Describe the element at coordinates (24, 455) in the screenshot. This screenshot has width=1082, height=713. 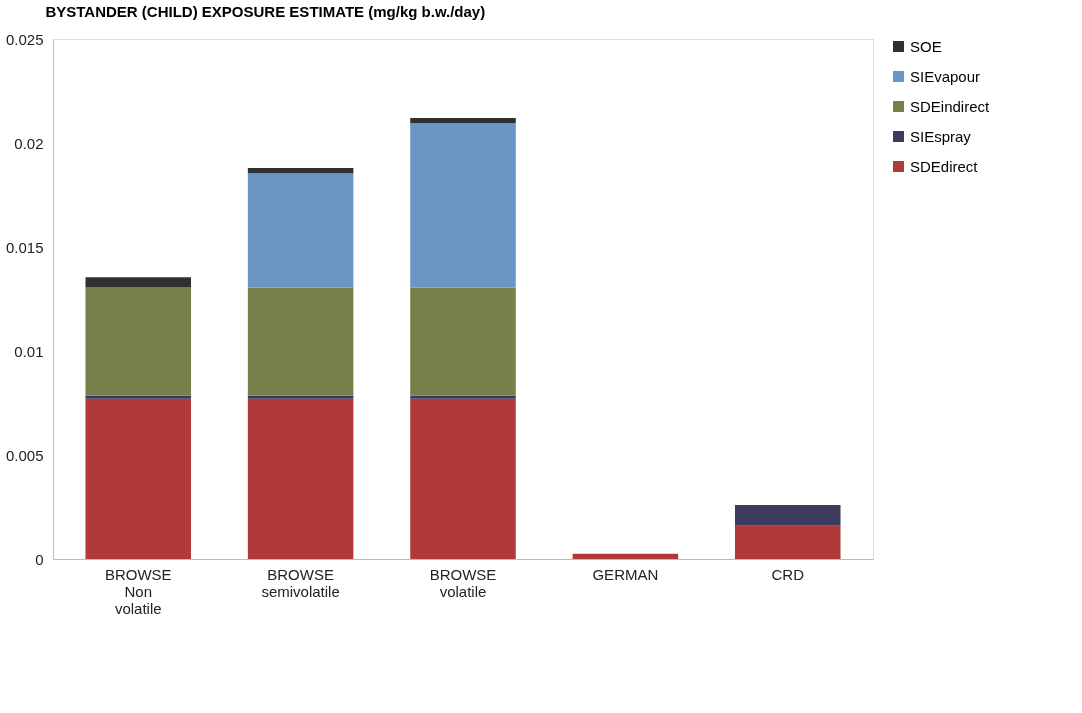
I see `y-tick-label: 0.005` at that location.